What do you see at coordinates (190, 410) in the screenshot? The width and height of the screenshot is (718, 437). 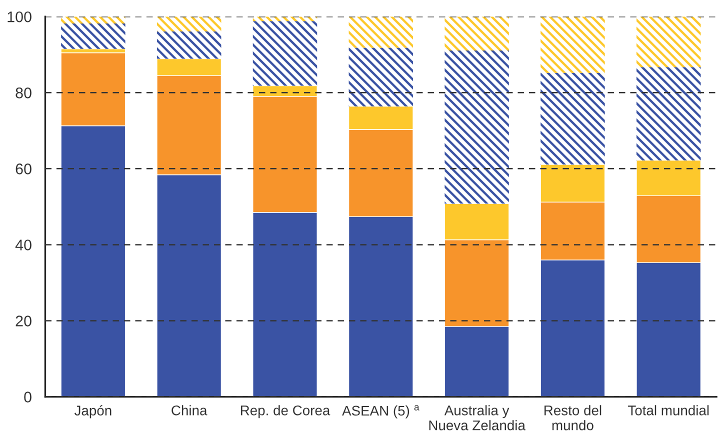 I see `x-tick-label: China` at bounding box center [190, 410].